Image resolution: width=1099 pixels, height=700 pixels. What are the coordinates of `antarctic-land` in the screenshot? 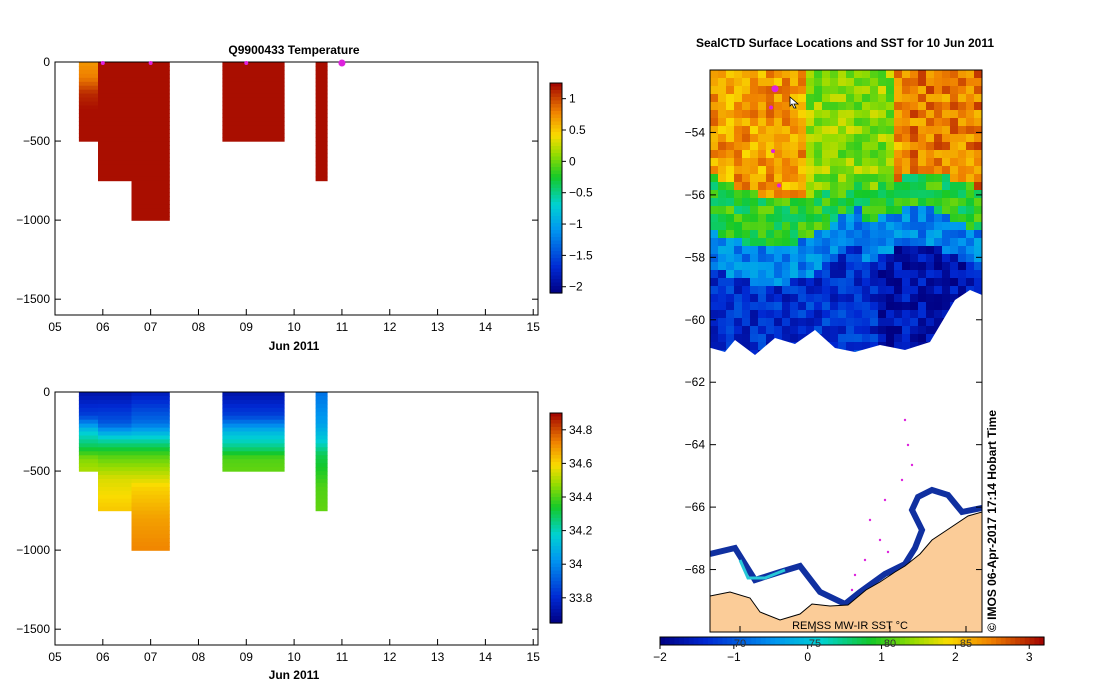 It's located at (846, 571).